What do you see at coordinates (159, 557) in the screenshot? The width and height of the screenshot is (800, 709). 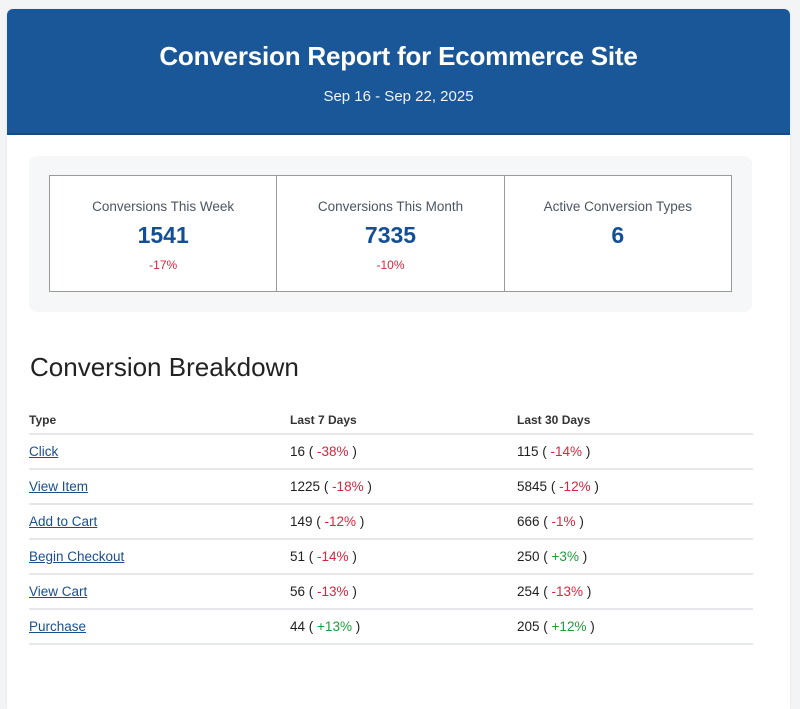 I see `type-cell: Begin Checkout` at bounding box center [159, 557].